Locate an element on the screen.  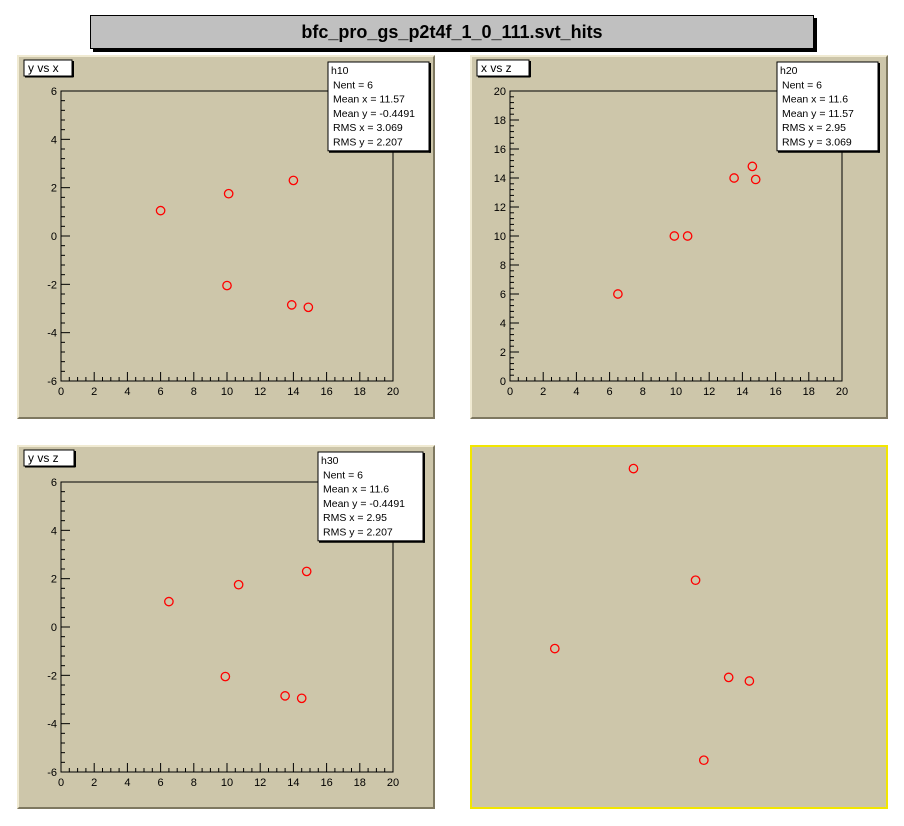
y-tick-label: 8 is located at coordinates (503, 266).